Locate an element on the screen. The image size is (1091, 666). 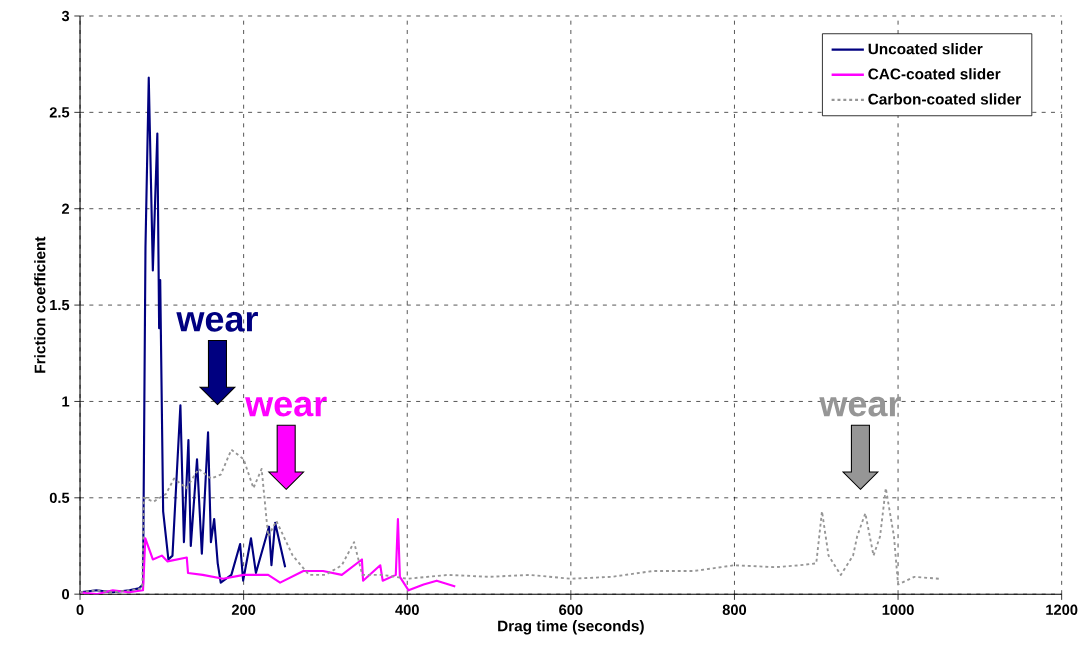
y-tick-label: 2.5 is located at coordinates (59, 112).